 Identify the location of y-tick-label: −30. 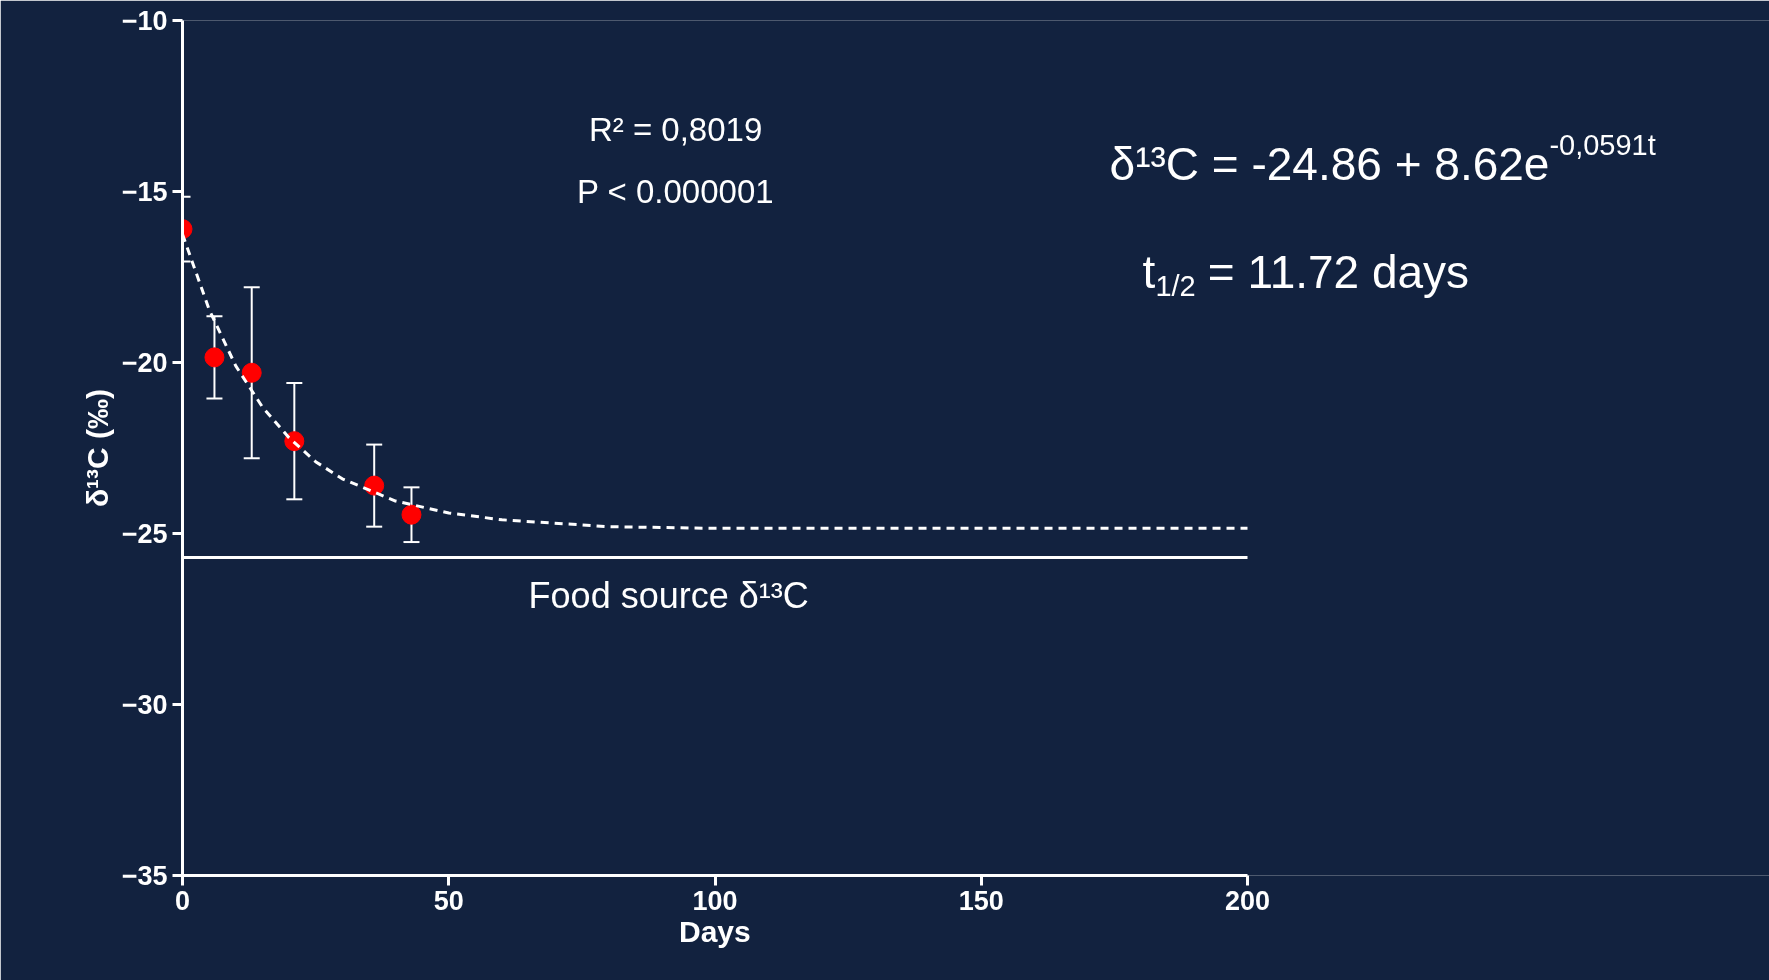
(144, 705).